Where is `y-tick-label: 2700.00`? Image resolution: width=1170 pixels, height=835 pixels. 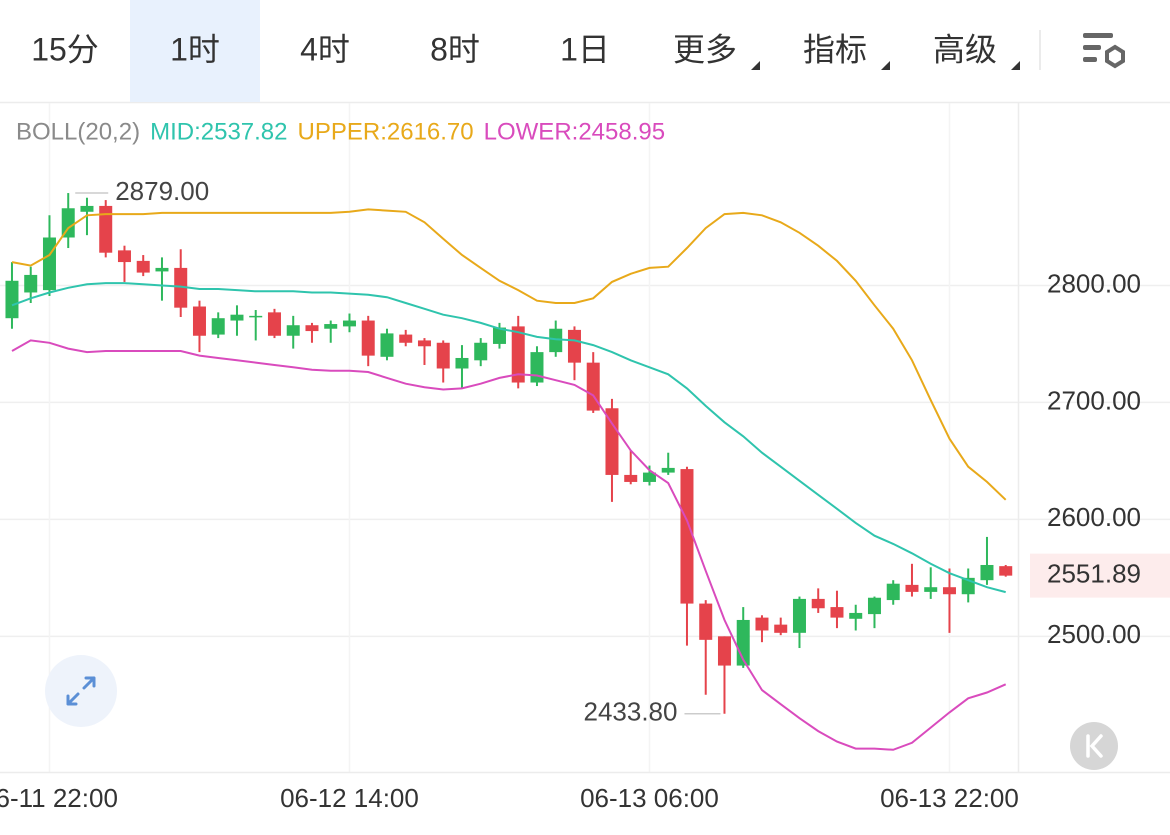
y-tick-label: 2700.00 is located at coordinates (1094, 400).